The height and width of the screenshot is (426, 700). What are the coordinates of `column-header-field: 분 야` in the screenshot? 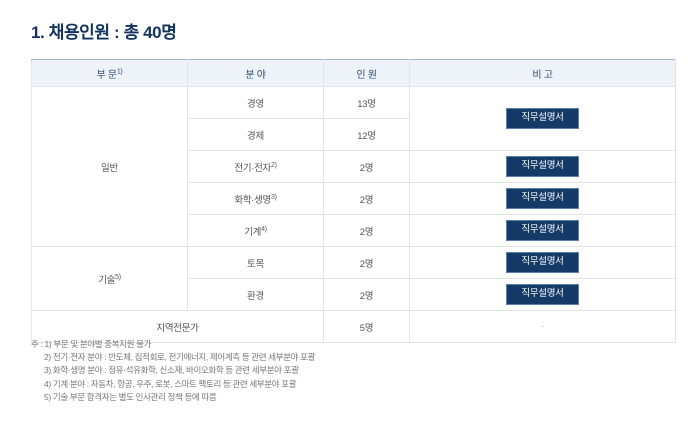 It's located at (255, 73).